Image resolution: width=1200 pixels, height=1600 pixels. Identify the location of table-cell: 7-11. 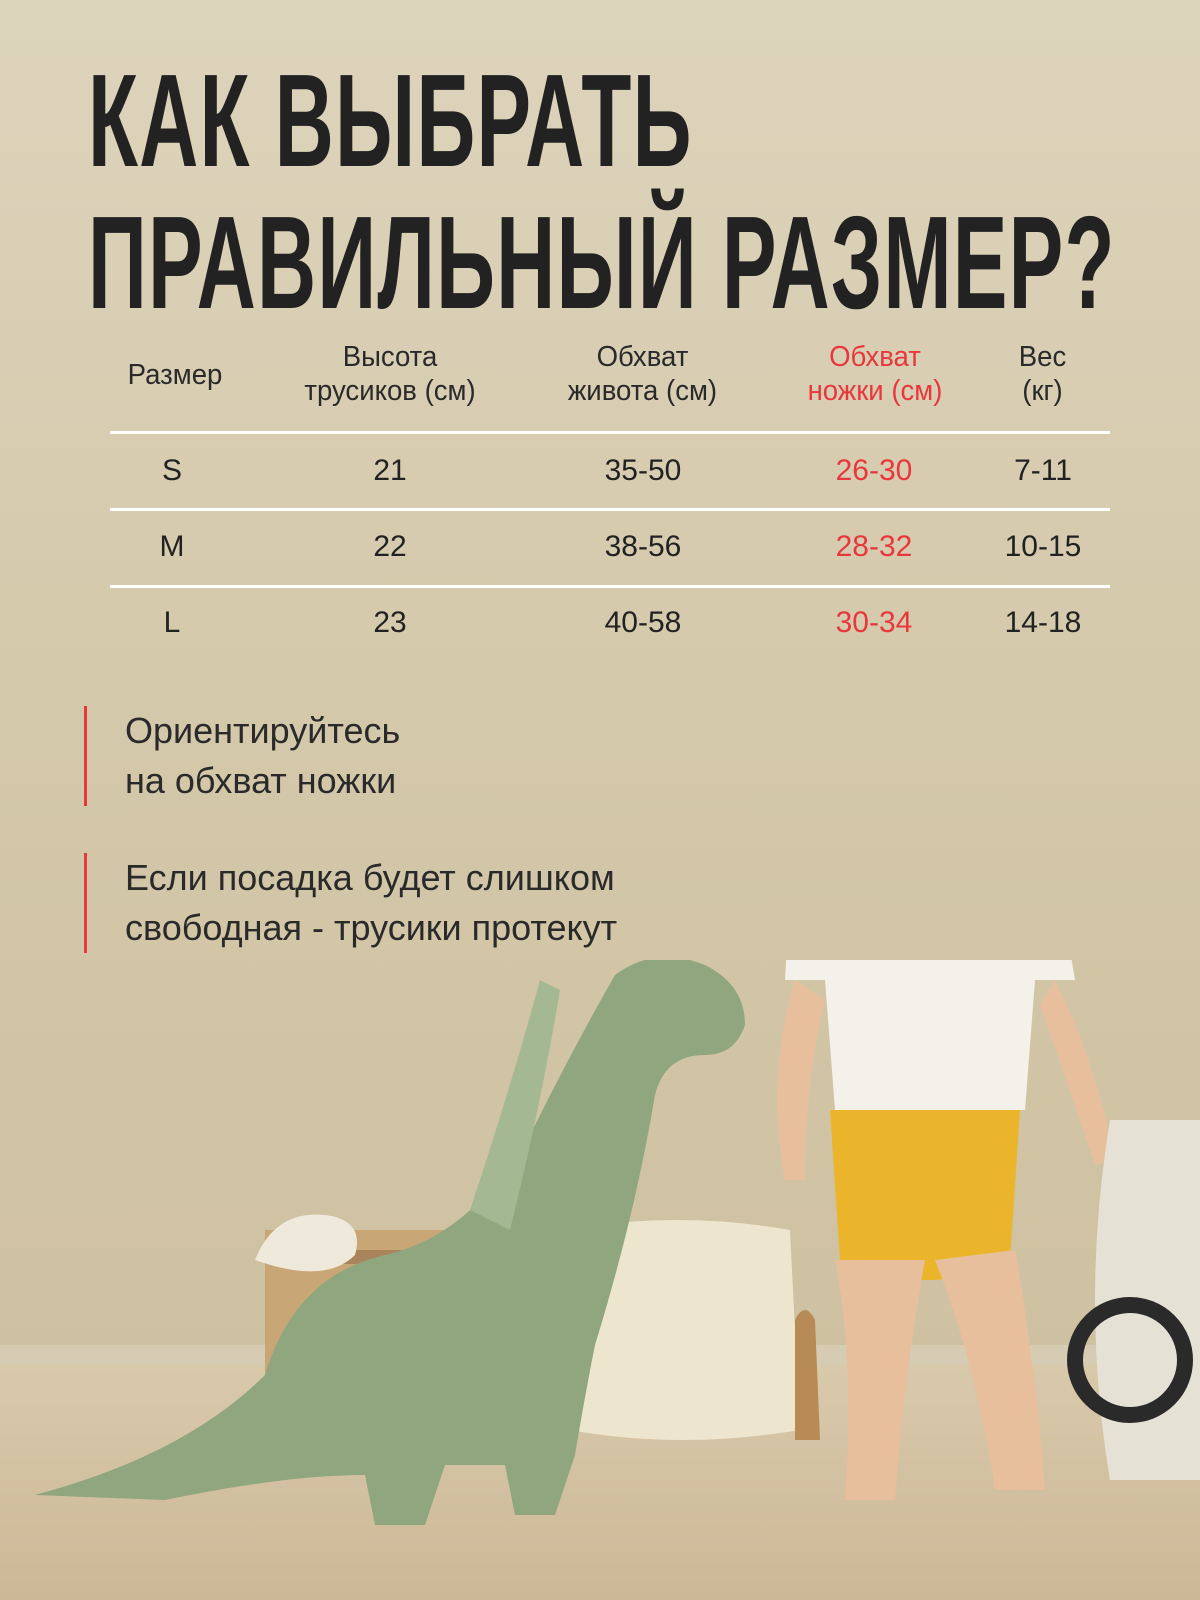
(1043, 470).